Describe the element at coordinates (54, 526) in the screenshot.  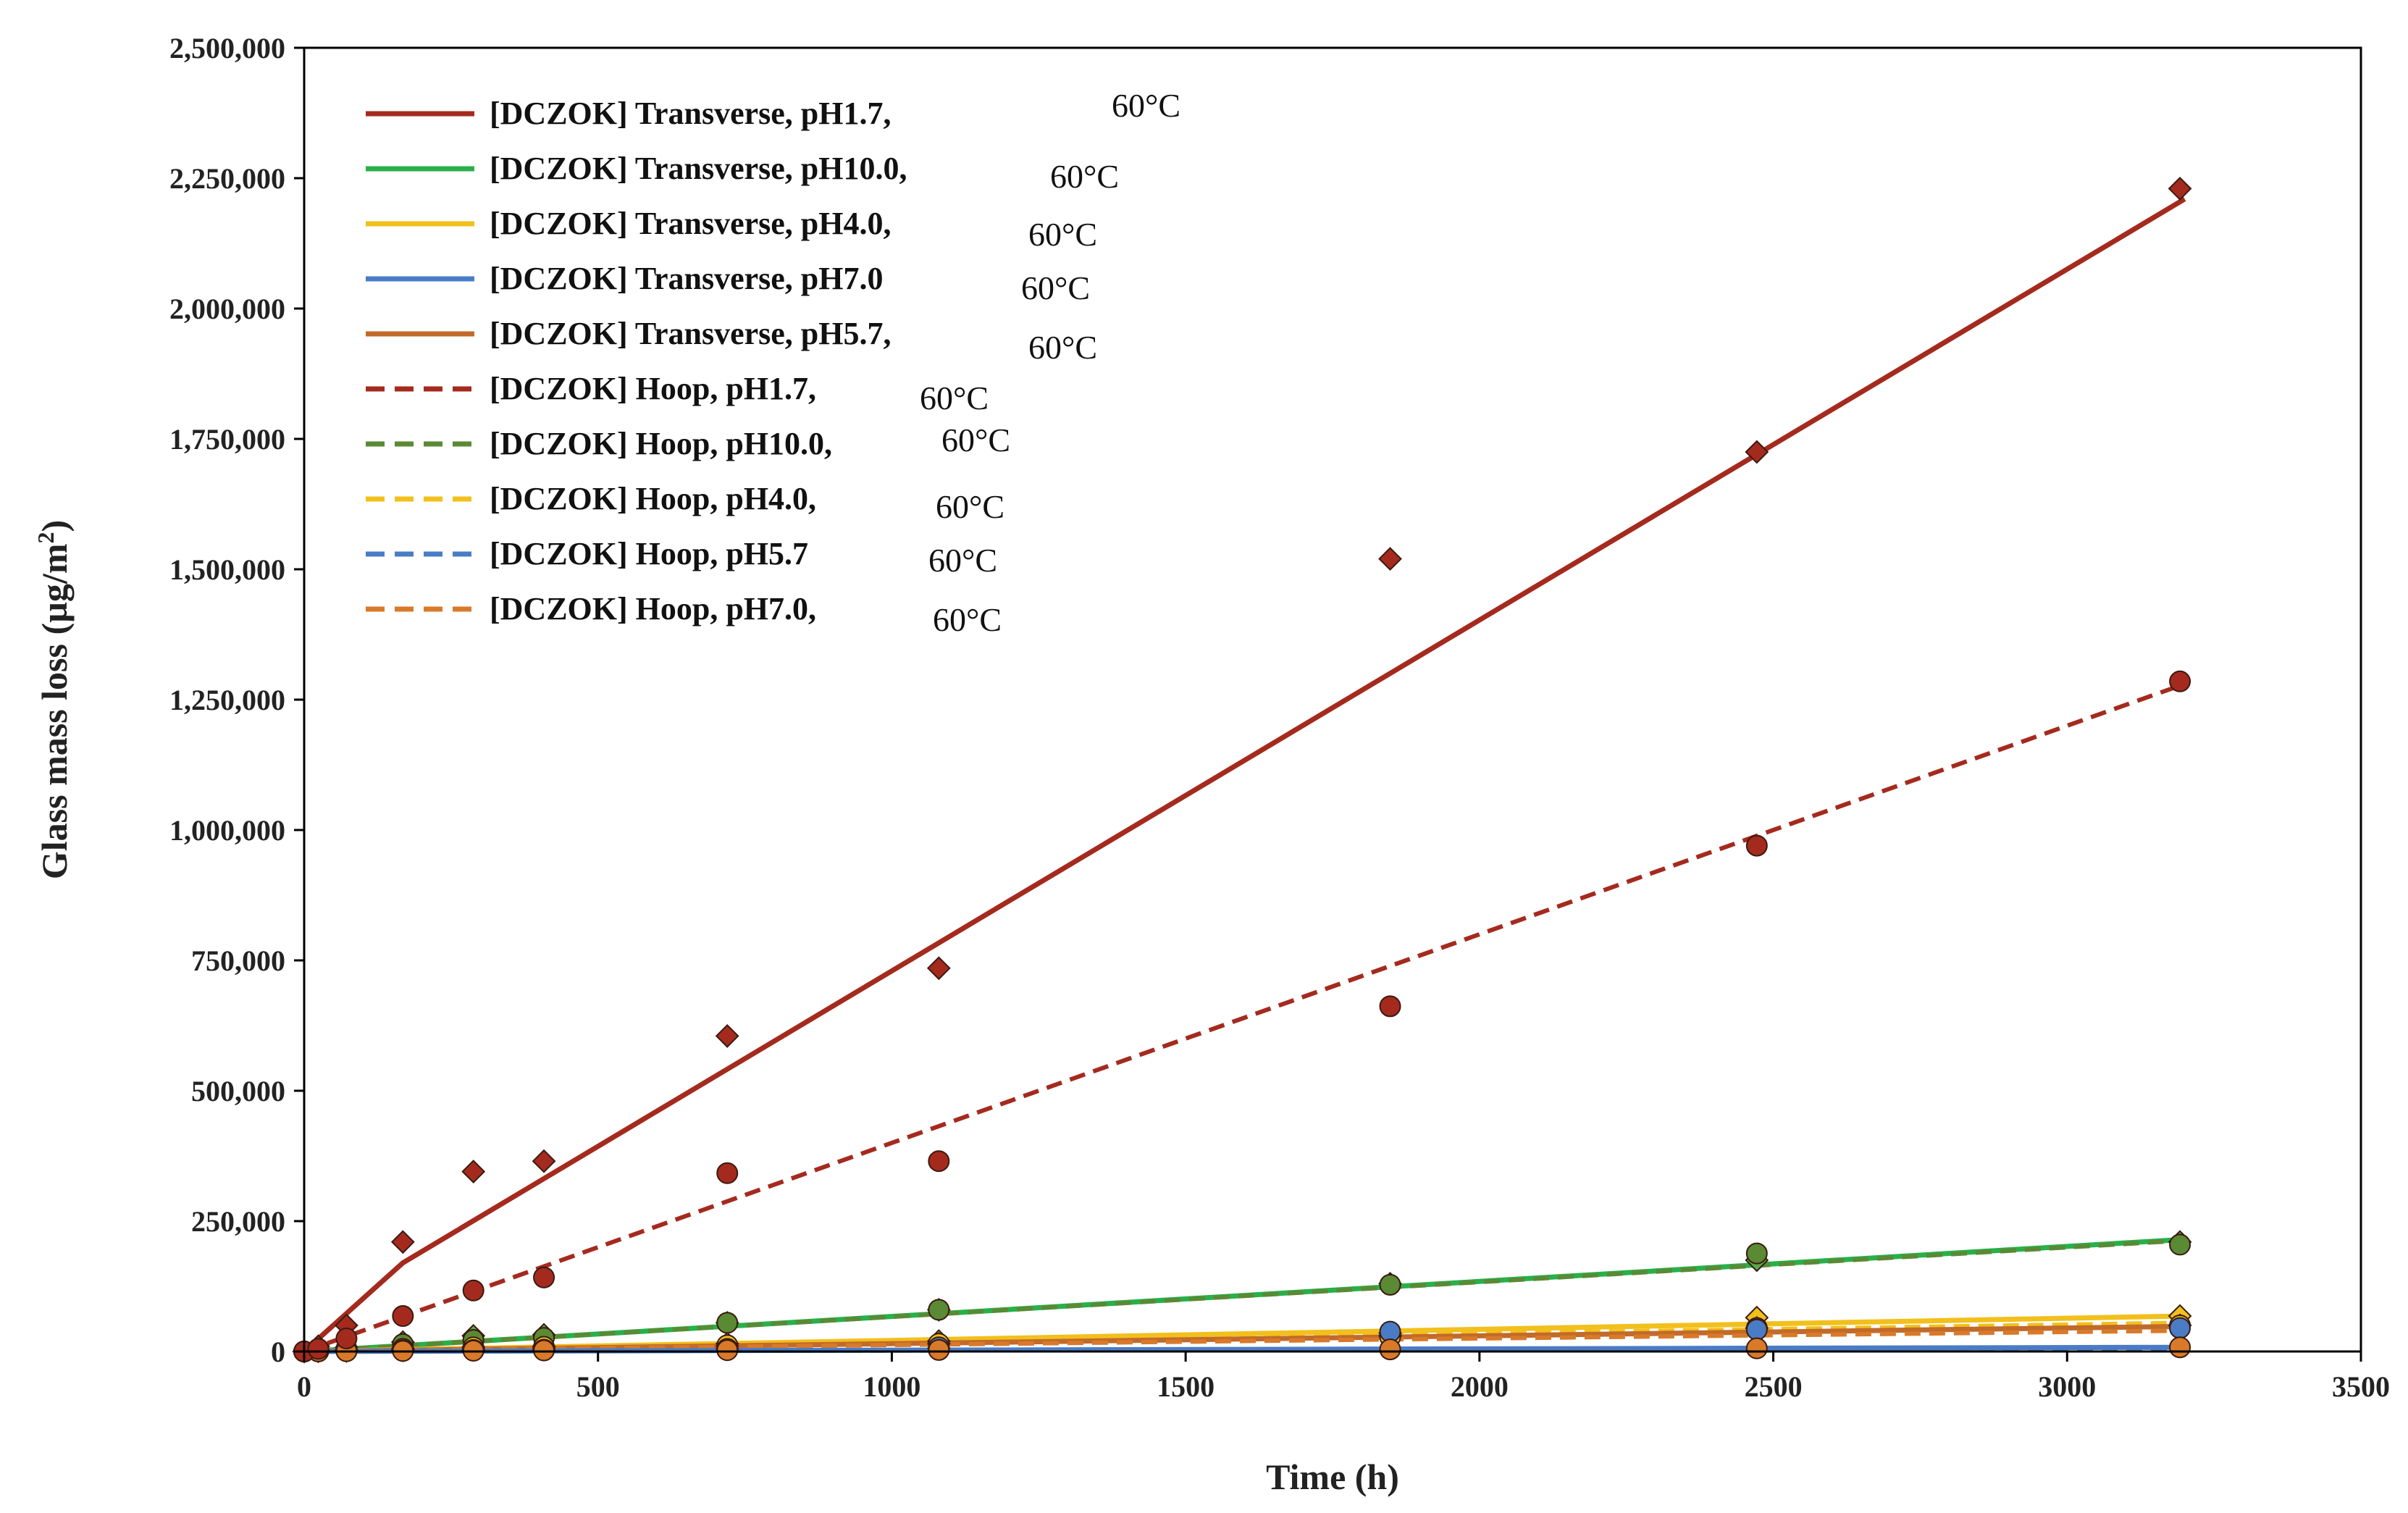
I see `y-axis-title-close: )` at that location.